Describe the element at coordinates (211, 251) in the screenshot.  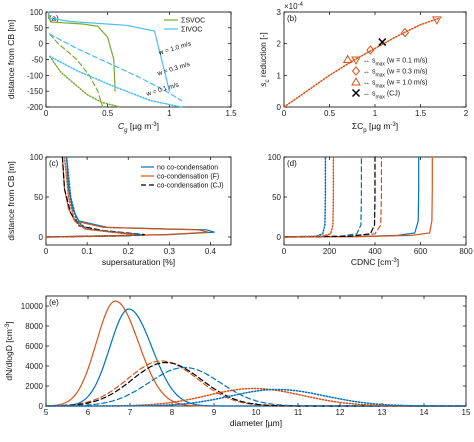
I see `x-tick-label: 0.4` at that location.